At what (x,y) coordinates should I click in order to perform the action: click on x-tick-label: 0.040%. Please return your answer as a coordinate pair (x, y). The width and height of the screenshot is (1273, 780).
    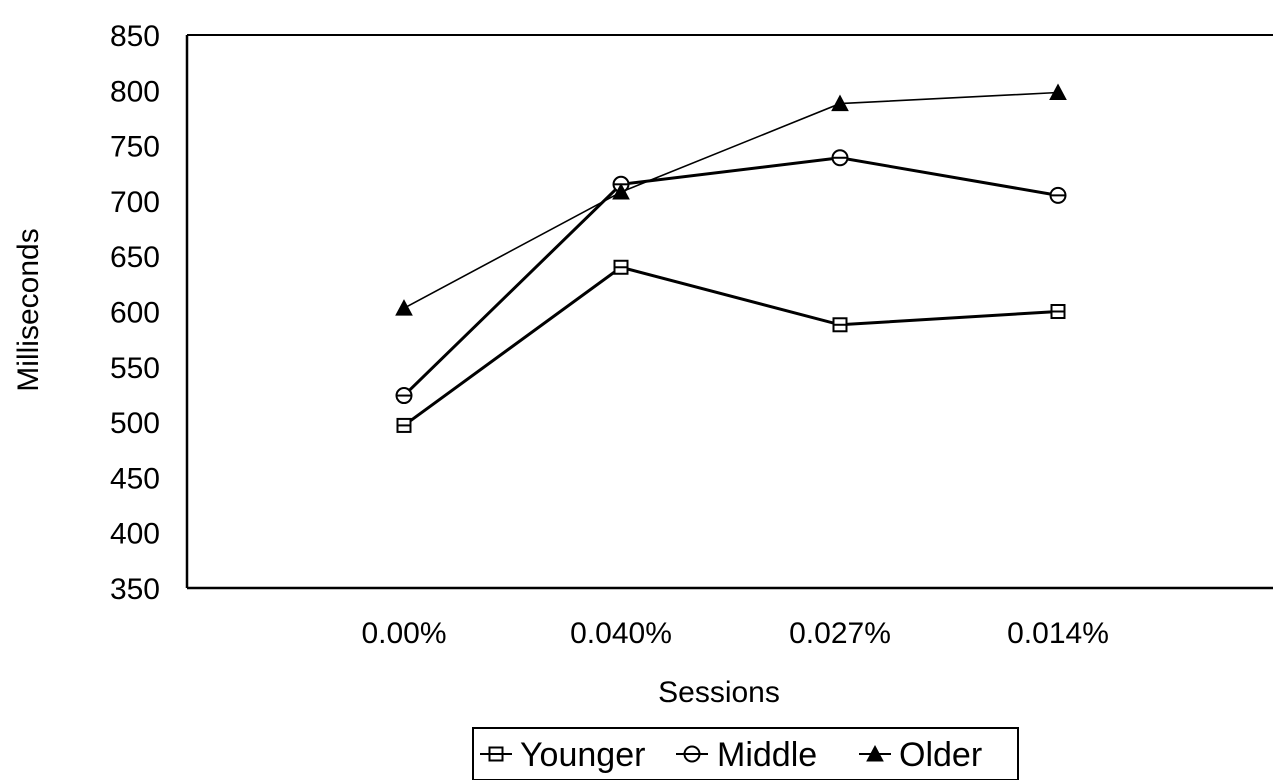
    Looking at the image, I should click on (621, 633).